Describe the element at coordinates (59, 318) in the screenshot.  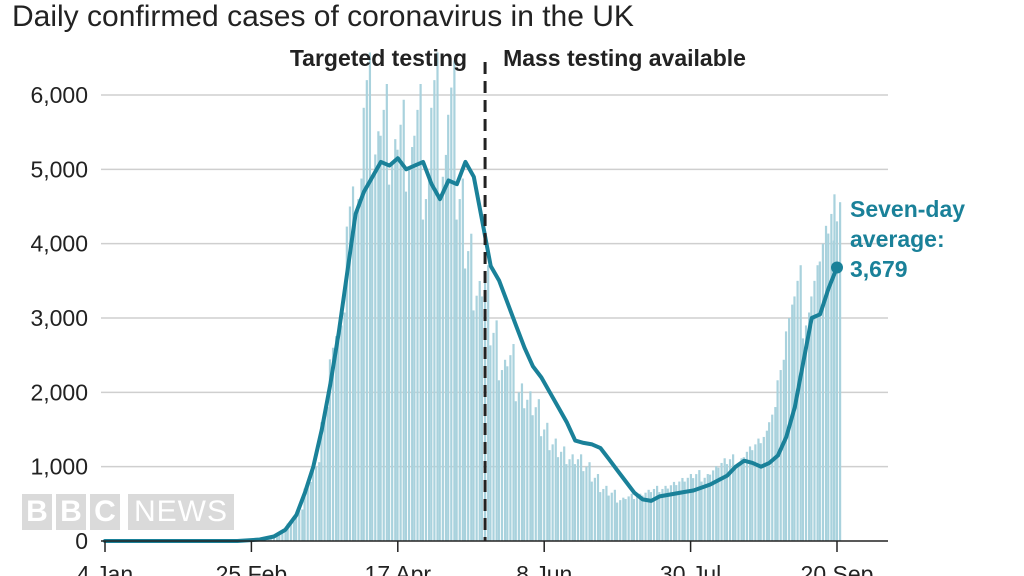
I see `y-tick-label-3000: 3,000` at that location.